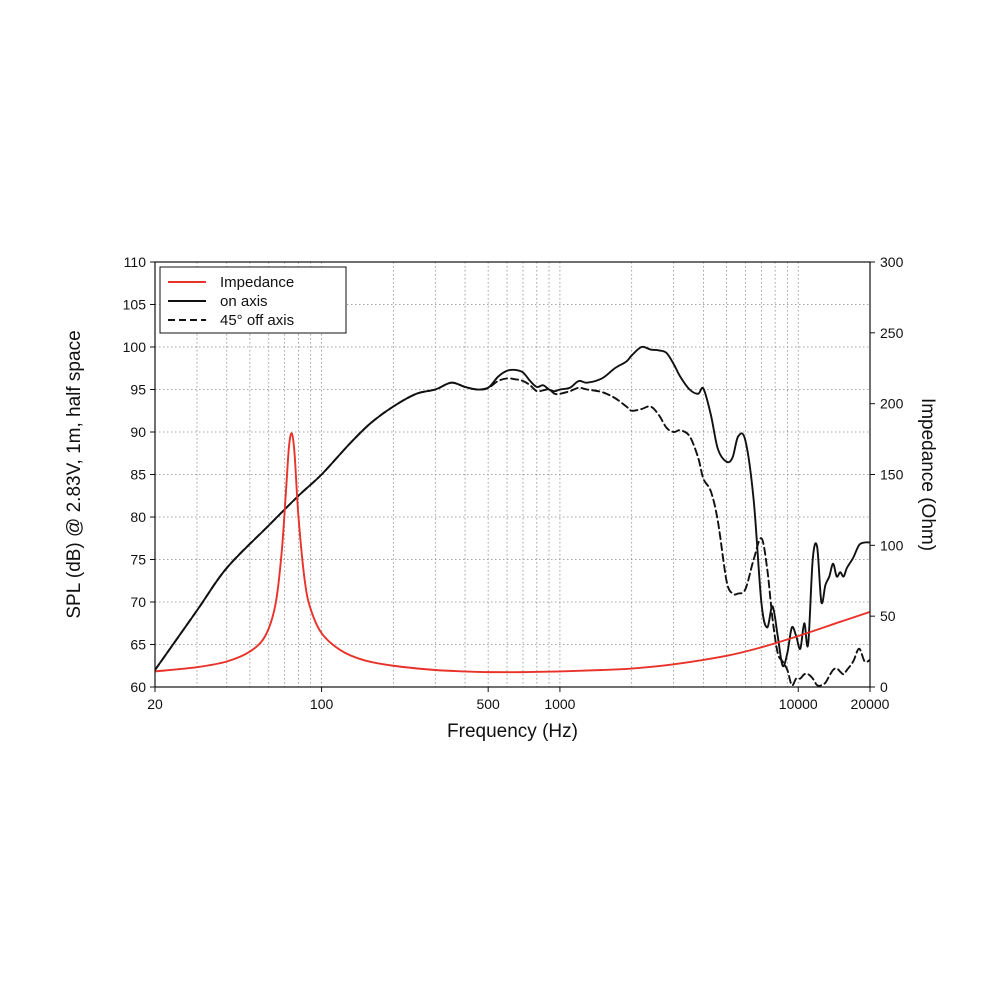 The height and width of the screenshot is (1000, 1000). I want to click on legend-box, so click(253, 300).